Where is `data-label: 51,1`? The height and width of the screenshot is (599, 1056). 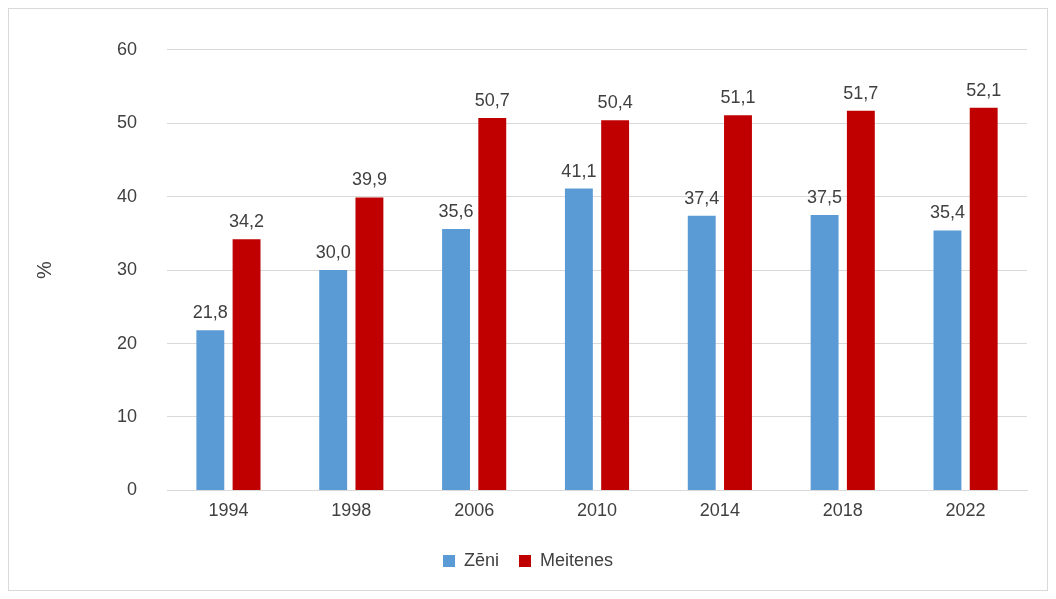
data-label: 51,1 is located at coordinates (738, 97).